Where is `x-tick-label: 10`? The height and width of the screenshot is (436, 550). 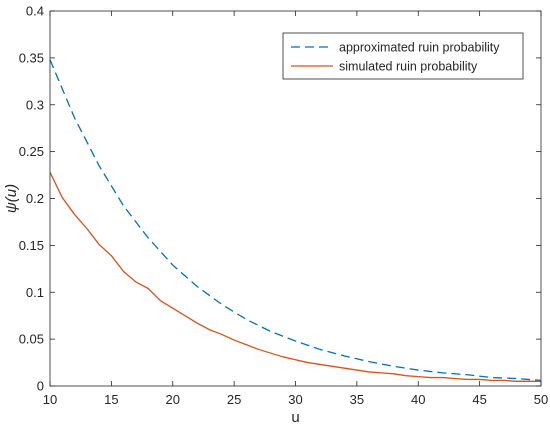 x-tick-label: 10 is located at coordinates (50, 399).